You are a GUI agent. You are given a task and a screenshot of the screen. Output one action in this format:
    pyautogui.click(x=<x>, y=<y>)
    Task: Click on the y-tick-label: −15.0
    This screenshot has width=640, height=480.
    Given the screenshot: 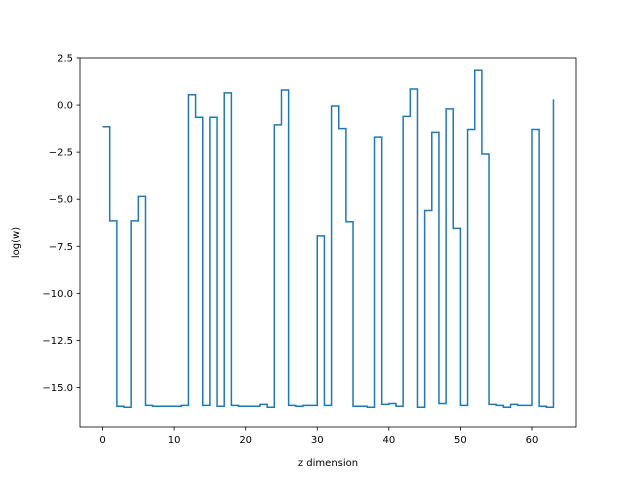 What is the action you would take?
    pyautogui.click(x=57, y=388)
    